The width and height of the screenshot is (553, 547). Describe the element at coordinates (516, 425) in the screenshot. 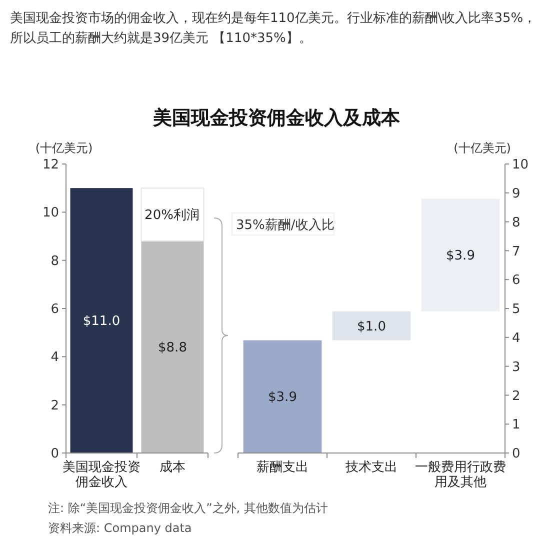

I see `y2-tick-label: 1` at that location.